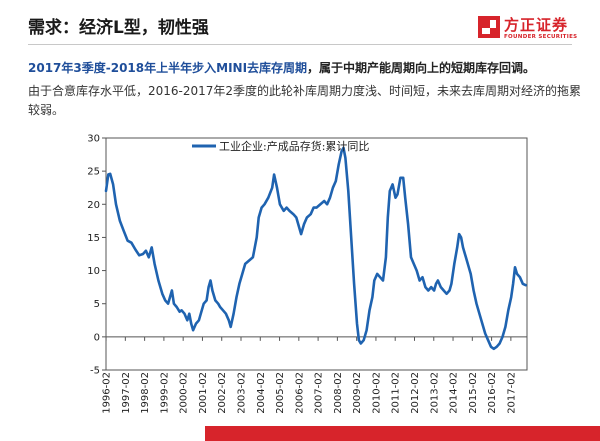 The height and width of the screenshot is (441, 600). I want to click on x-tick-label: 2005-02, so click(280, 393).